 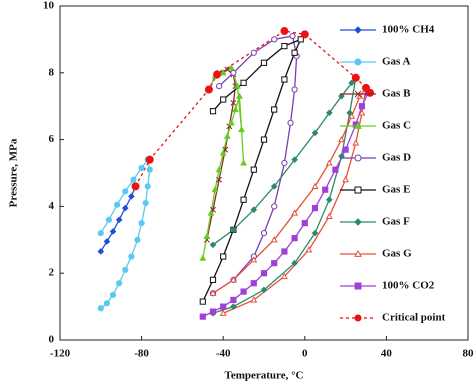 I want to click on legend-label: Gas A, so click(x=396, y=62).